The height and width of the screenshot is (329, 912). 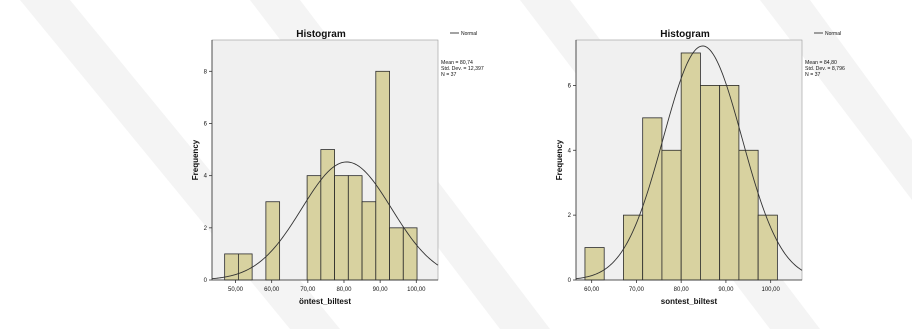 I want to click on chart-0-stat-2: N = 37, so click(x=449, y=75).